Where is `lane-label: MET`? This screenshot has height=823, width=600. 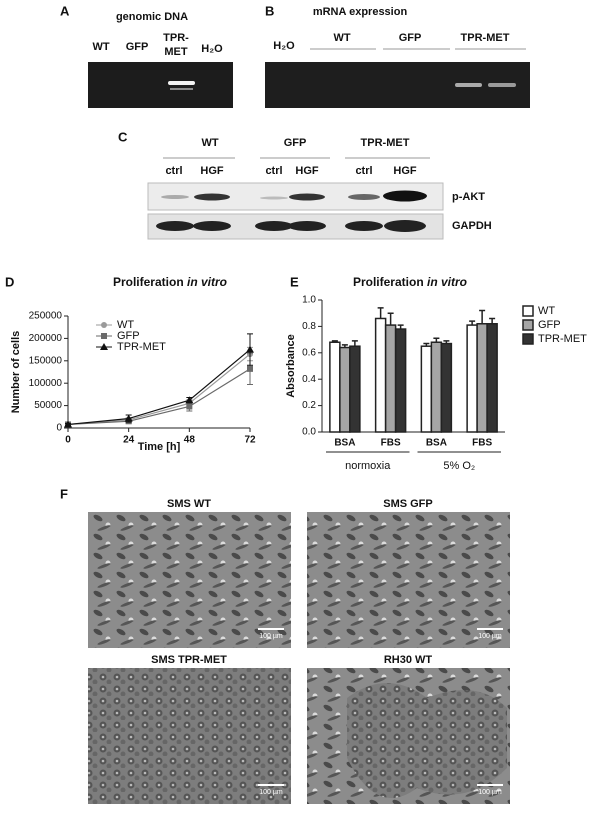
lane-label: MET is located at coordinates (176, 52).